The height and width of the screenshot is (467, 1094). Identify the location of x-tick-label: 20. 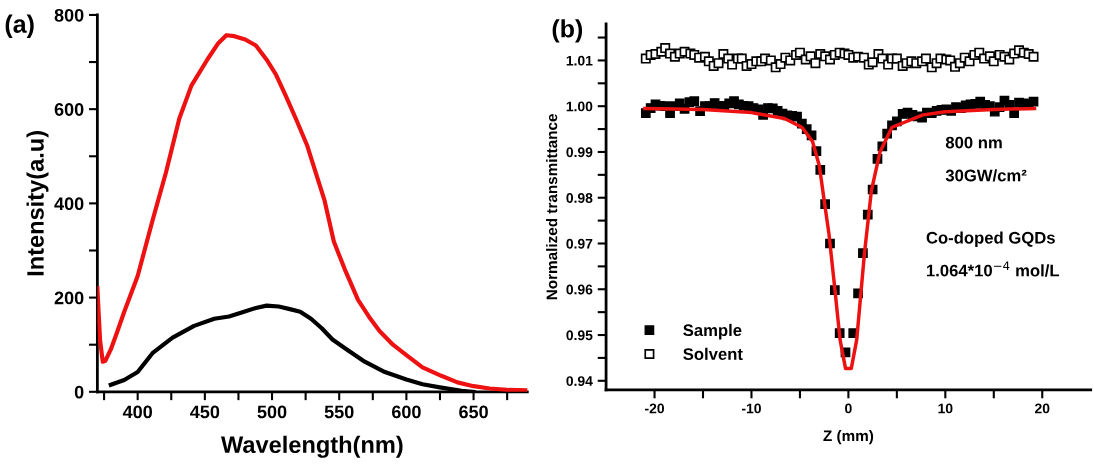
(1042, 408).